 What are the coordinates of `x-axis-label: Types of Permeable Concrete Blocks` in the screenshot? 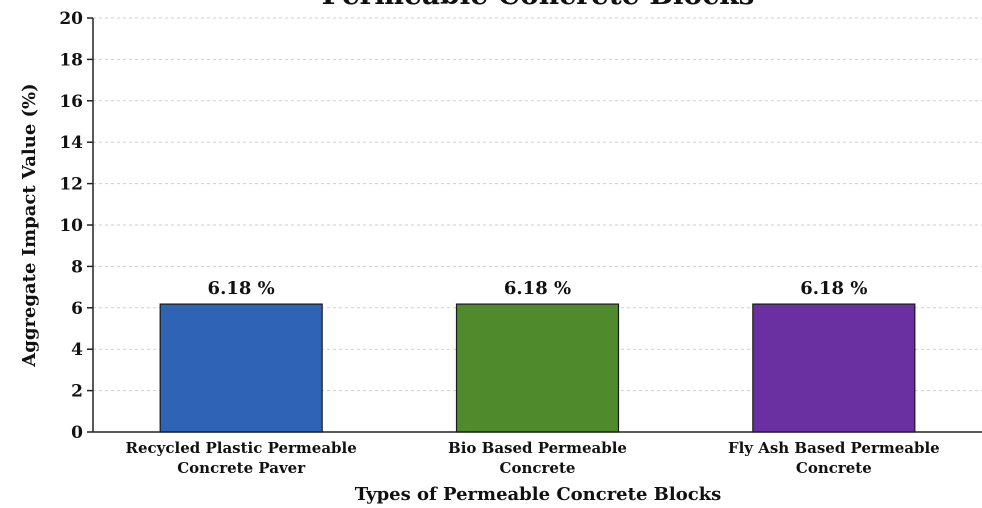 It's located at (538, 494).